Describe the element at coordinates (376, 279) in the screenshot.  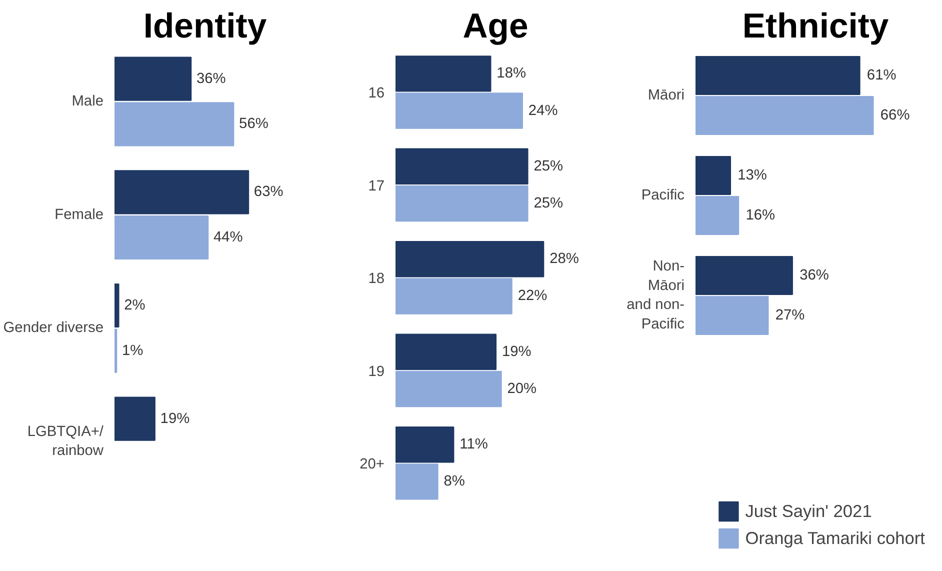
I see `y-tick-label: 18` at that location.